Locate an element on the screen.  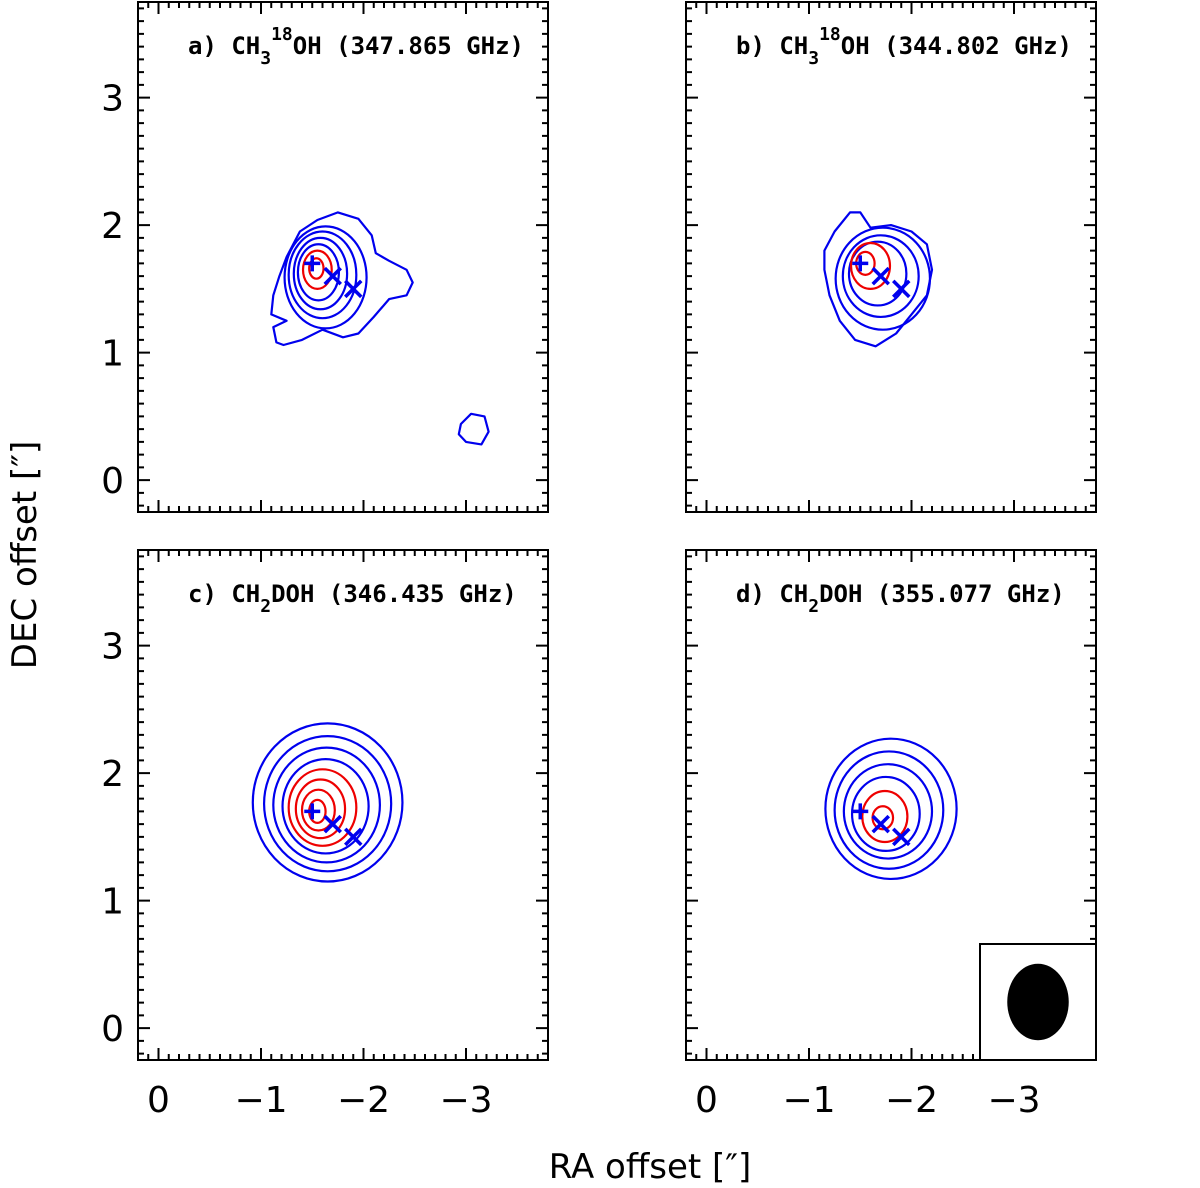
y-axis-title: DEC offset [″] is located at coordinates (25, 555).